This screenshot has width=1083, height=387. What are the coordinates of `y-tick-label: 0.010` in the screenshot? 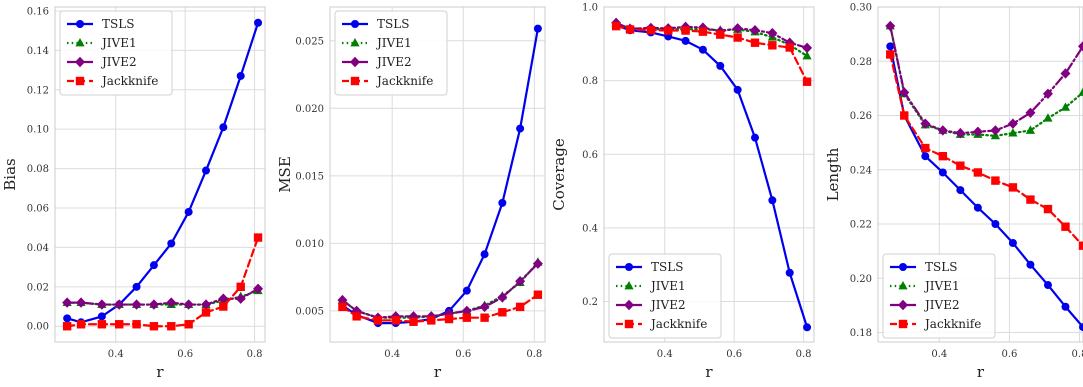 It's located at (309, 244).